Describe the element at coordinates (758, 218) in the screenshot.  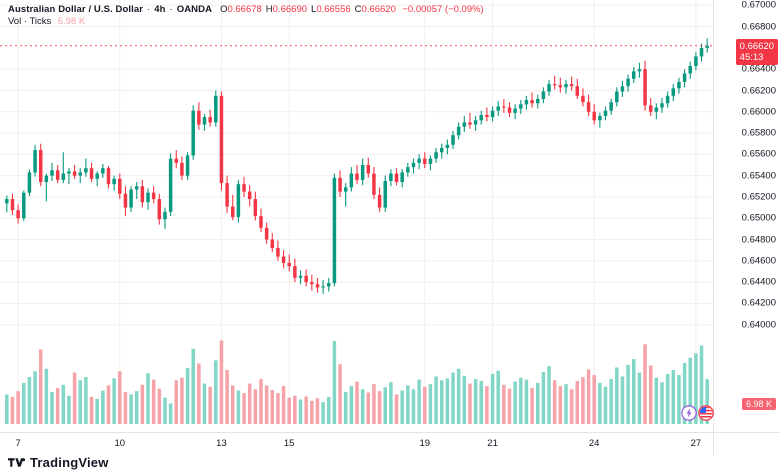
I see `price-tick: 0.65000` at that location.